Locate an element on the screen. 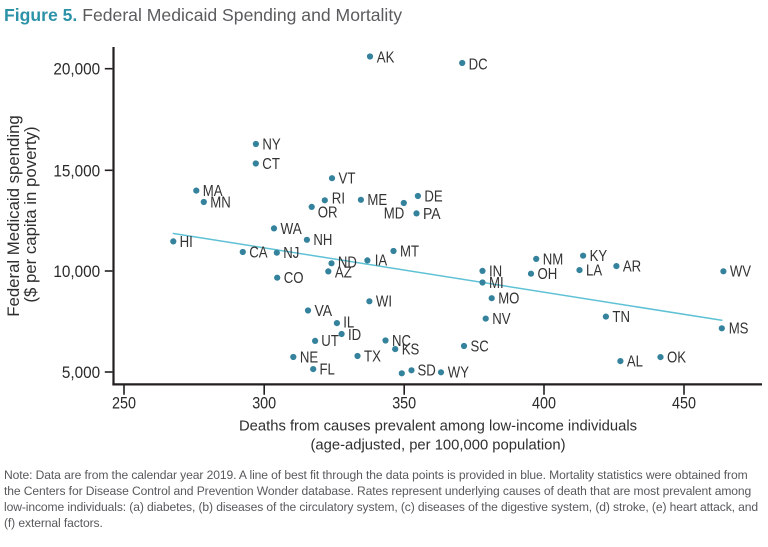  svg-text: ND is located at coordinates (347, 263).